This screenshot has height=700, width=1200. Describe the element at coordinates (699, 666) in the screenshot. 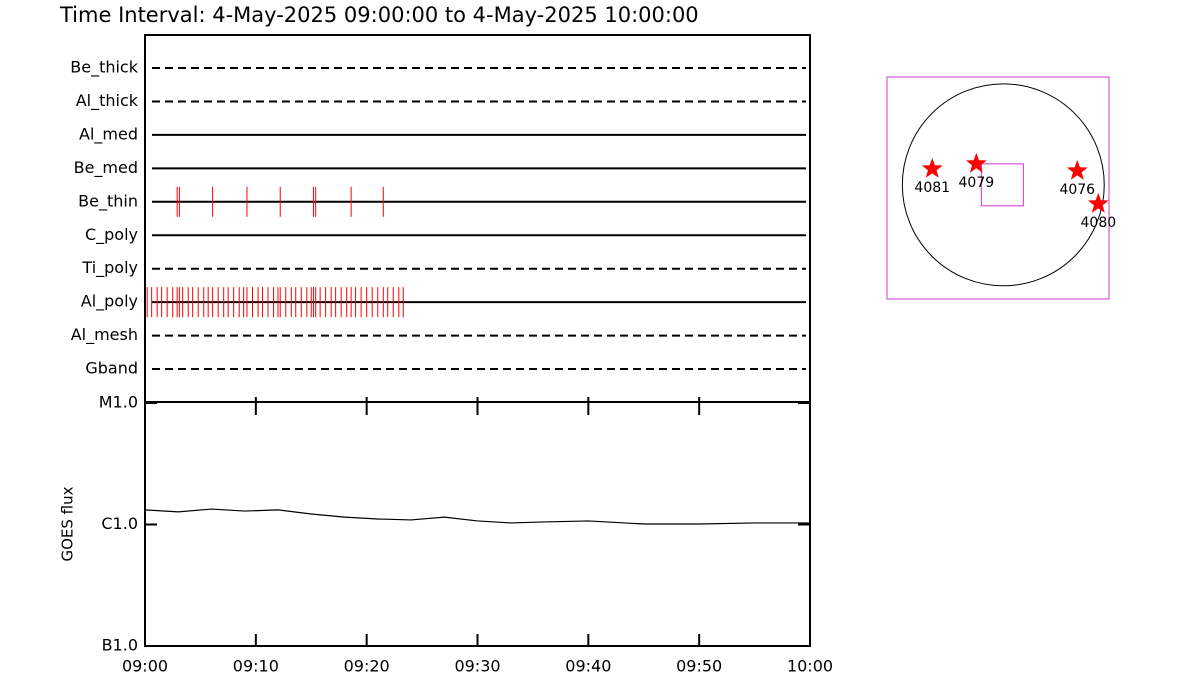

I see `x-tick-label: 09:50` at that location.